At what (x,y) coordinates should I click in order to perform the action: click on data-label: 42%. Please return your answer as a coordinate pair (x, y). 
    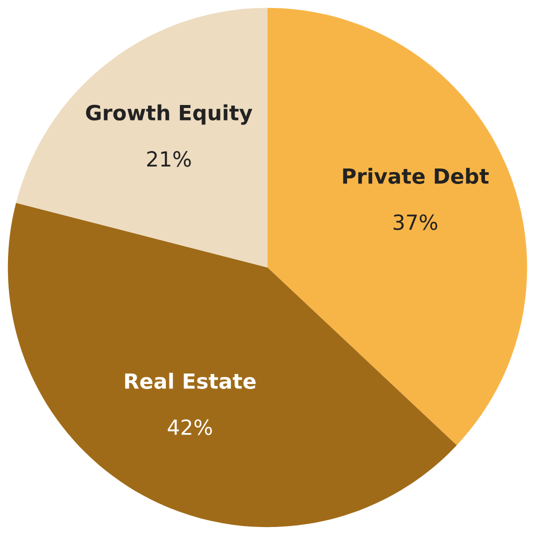
    Looking at the image, I should click on (190, 427).